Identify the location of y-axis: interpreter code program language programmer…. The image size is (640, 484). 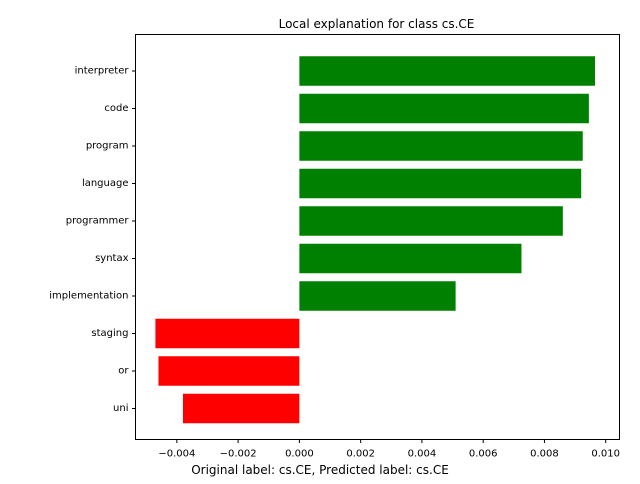
(92, 240).